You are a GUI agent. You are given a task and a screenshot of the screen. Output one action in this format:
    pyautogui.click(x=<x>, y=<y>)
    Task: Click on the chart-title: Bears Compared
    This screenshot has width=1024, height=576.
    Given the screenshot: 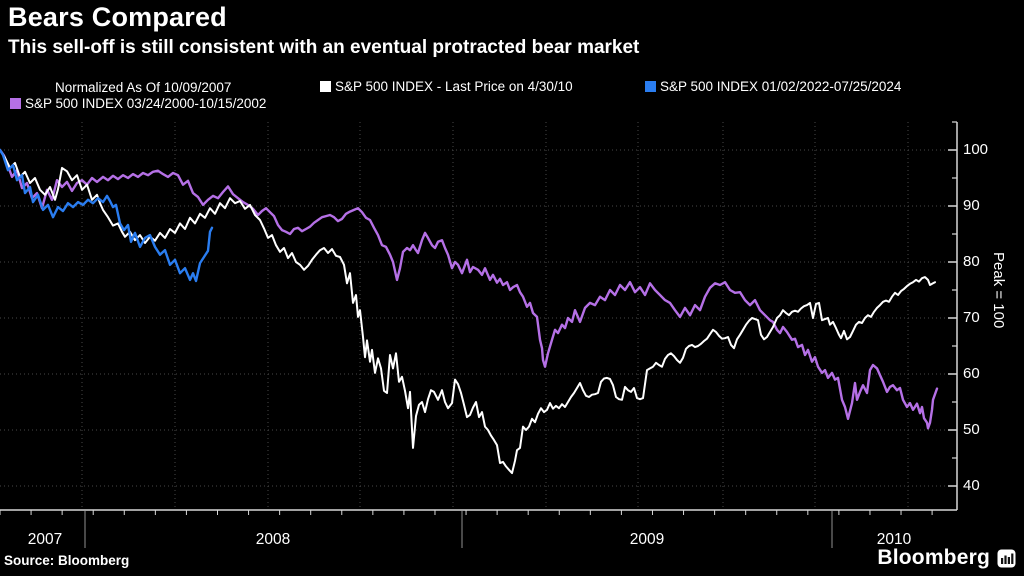 What is the action you would take?
    pyautogui.click(x=117, y=17)
    